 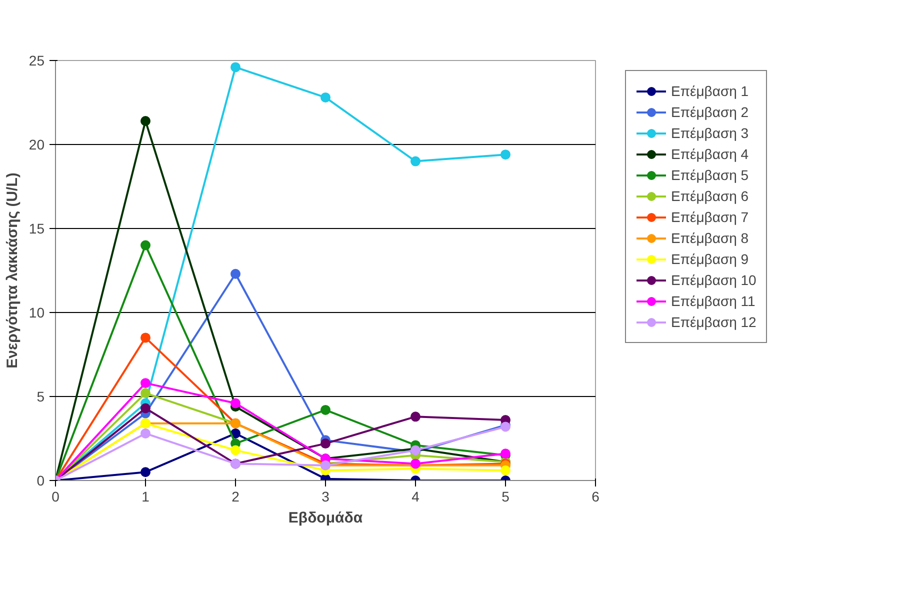 I want to click on legend-label: Επέμβαση 11, so click(x=713, y=301).